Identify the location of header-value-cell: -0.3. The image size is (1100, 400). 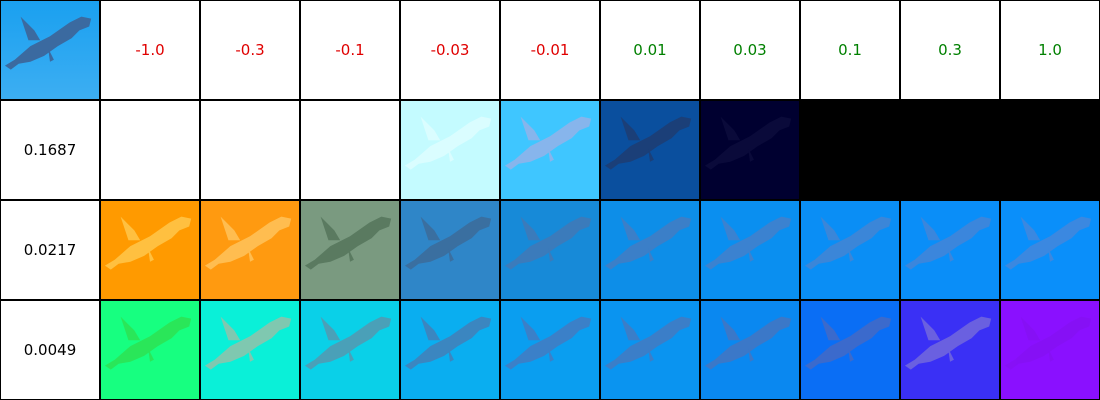
(250, 50).